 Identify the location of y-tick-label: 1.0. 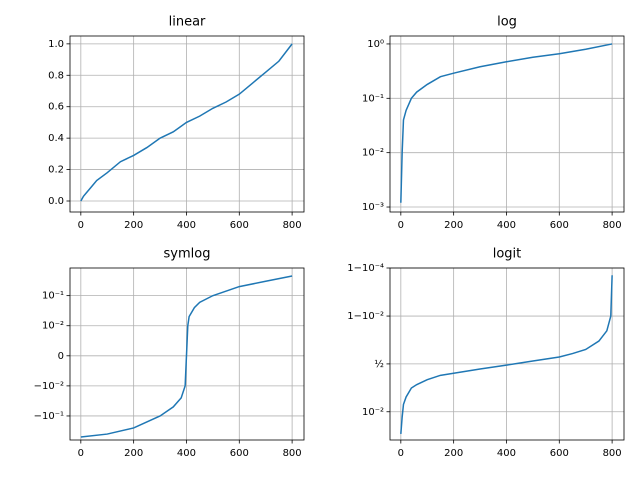
(56, 44).